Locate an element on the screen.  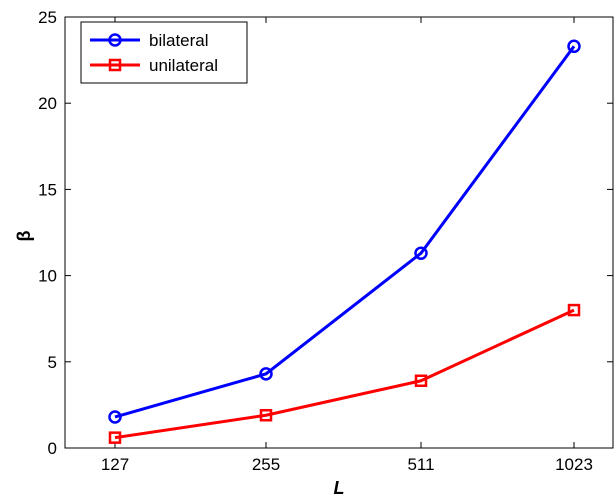
y-tick-label: 0 is located at coordinates (52, 448).